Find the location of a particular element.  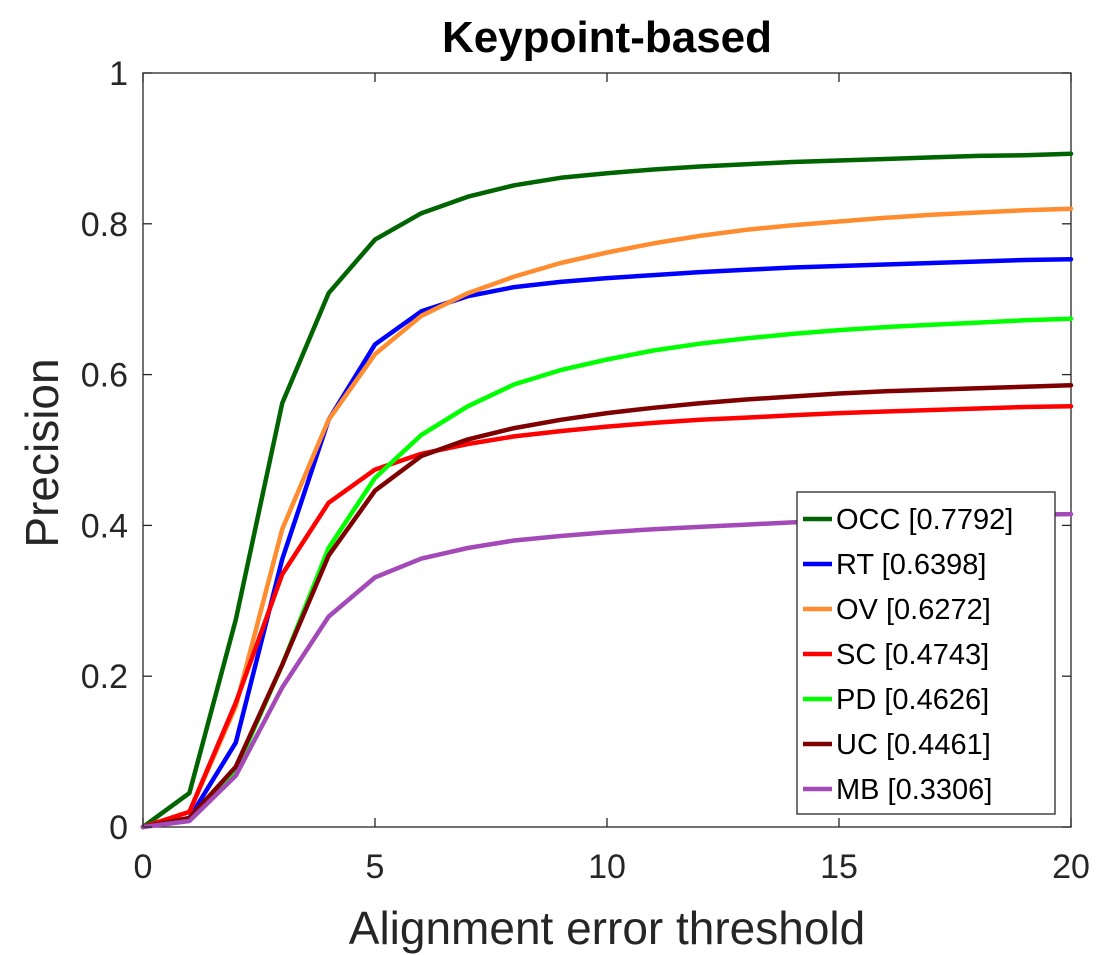

x-tick-label: 0 is located at coordinates (143, 867).